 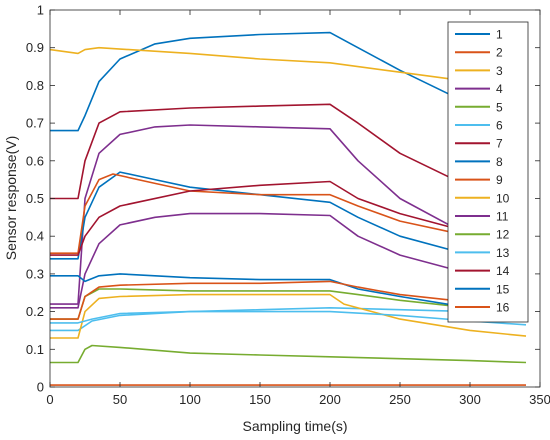 What do you see at coordinates (294, 426) in the screenshot?
I see `x-axis-label: Sampling time(s)` at bounding box center [294, 426].